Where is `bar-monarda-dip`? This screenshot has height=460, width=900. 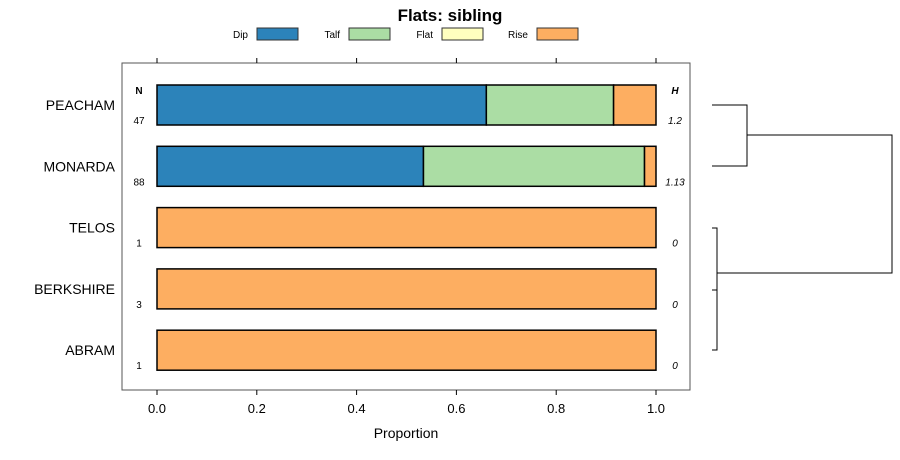 bar-monarda-dip is located at coordinates (290, 166).